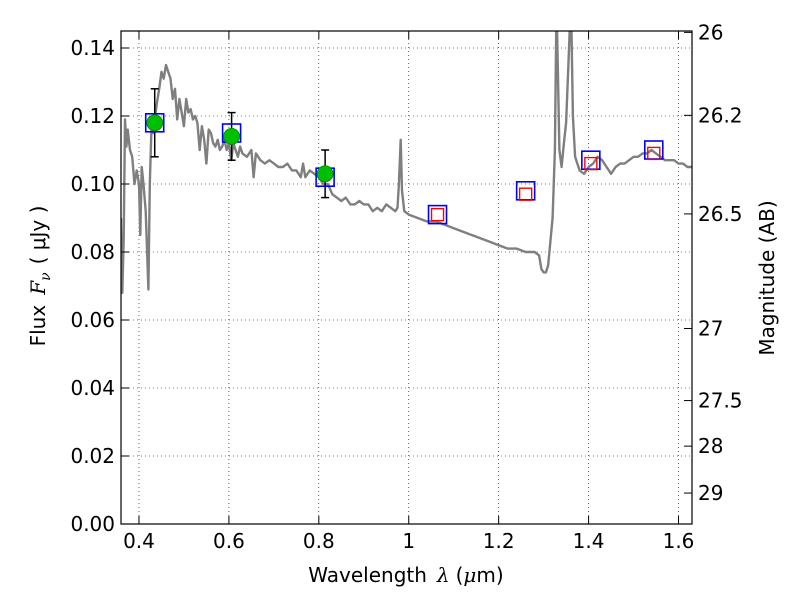  I want to click on y2-tick-label: 26, so click(710, 32).